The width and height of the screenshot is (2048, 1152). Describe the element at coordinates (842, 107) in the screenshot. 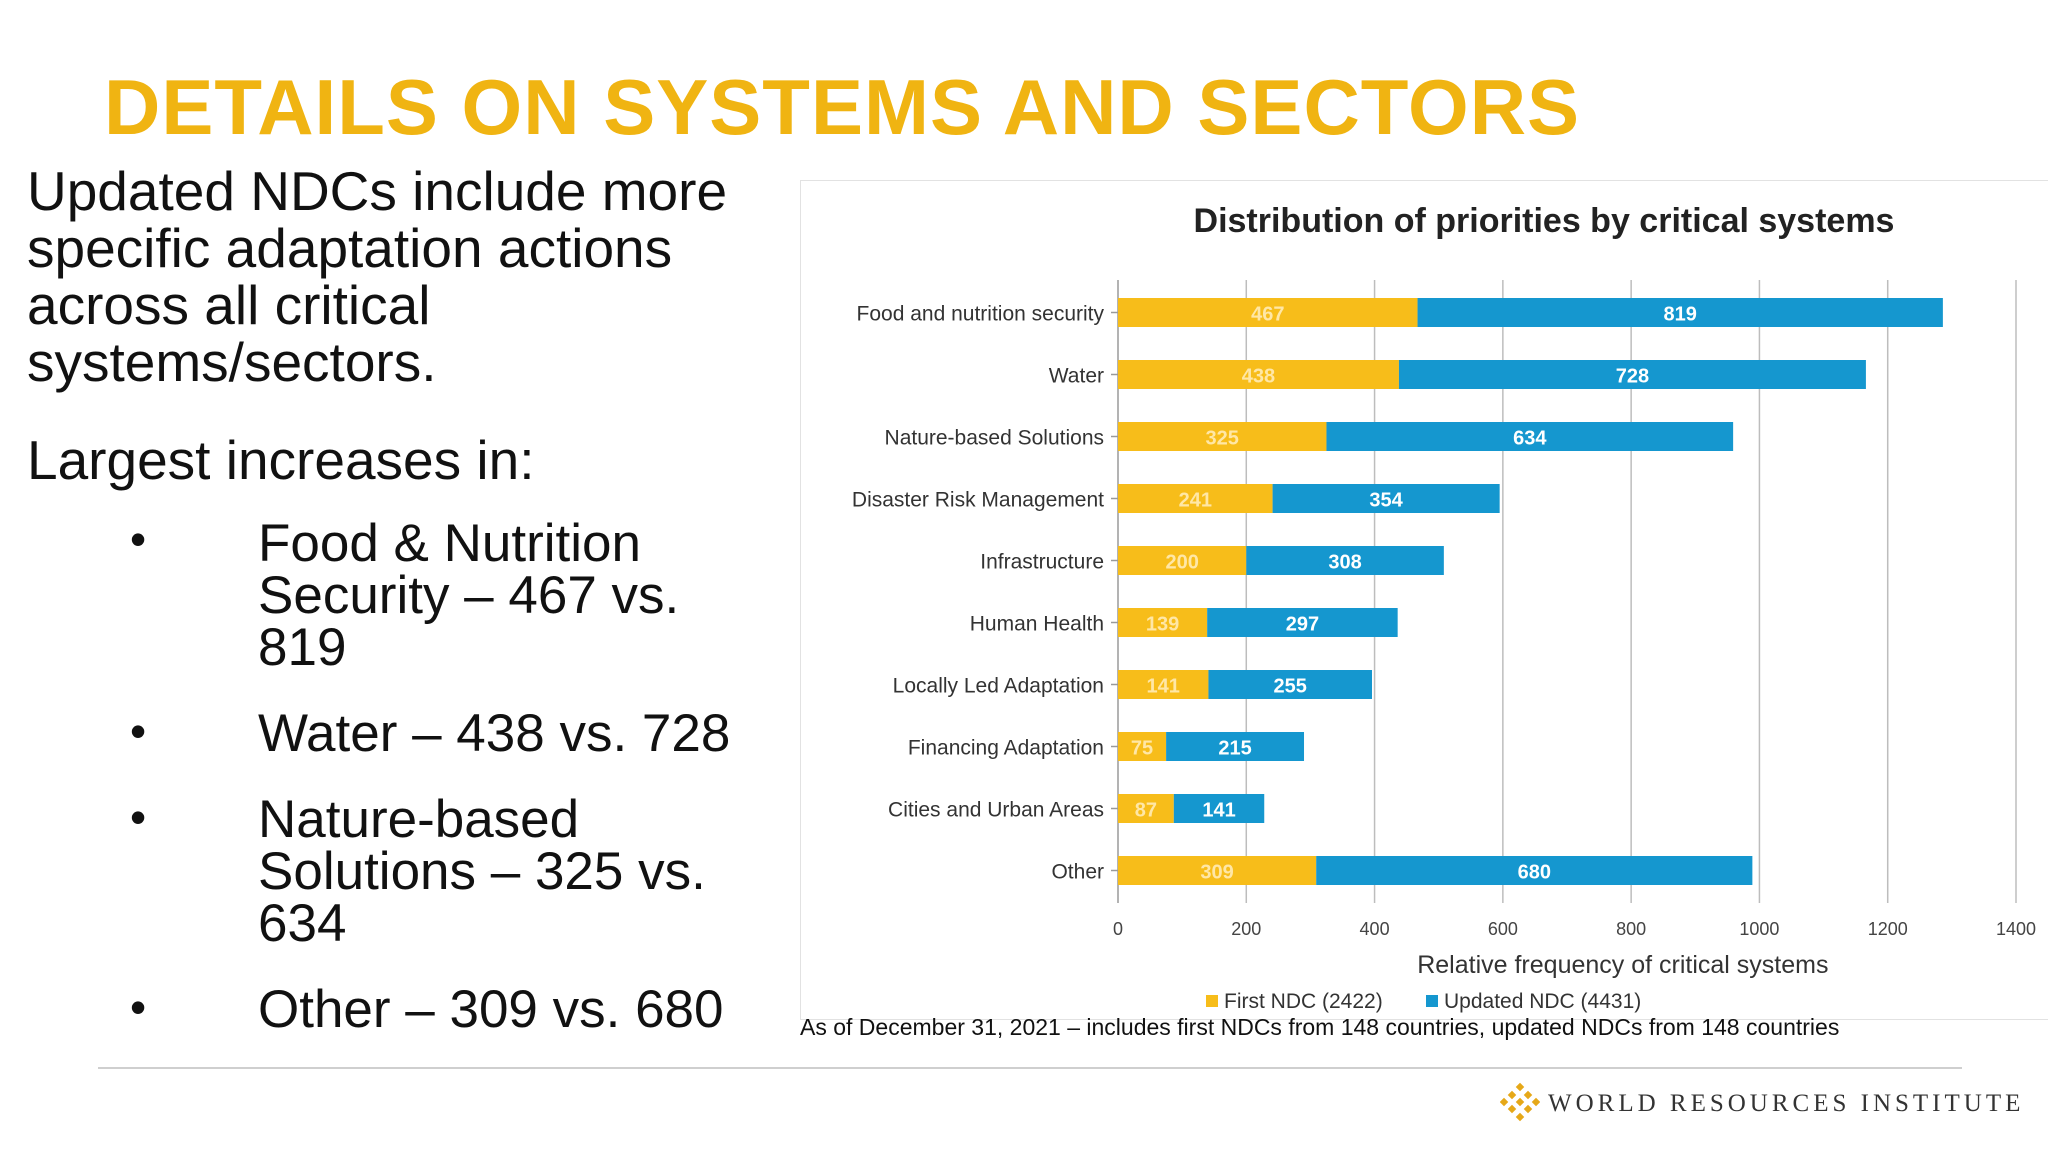

I see `slide-title: DETAILS ON SYSTEMS AND SECTORS` at that location.